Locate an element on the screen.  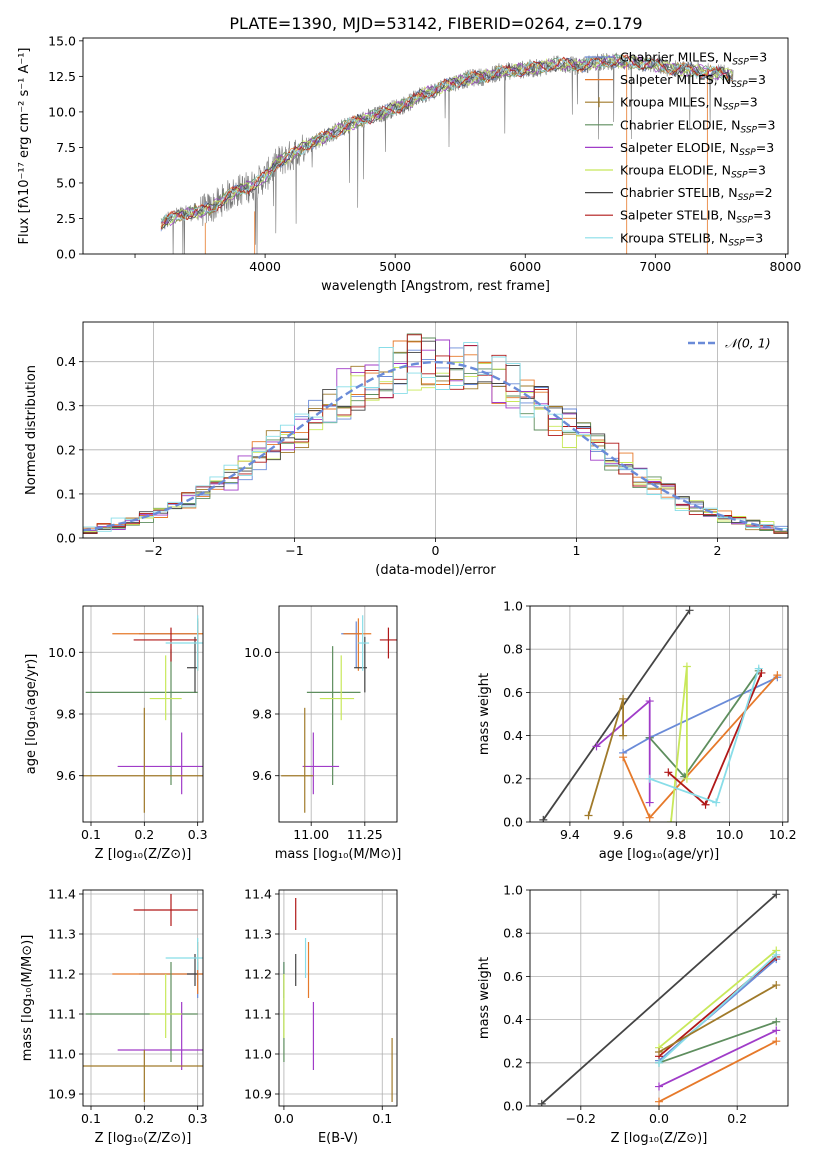
x-tick-label: −0.2 is located at coordinates (581, 1118).